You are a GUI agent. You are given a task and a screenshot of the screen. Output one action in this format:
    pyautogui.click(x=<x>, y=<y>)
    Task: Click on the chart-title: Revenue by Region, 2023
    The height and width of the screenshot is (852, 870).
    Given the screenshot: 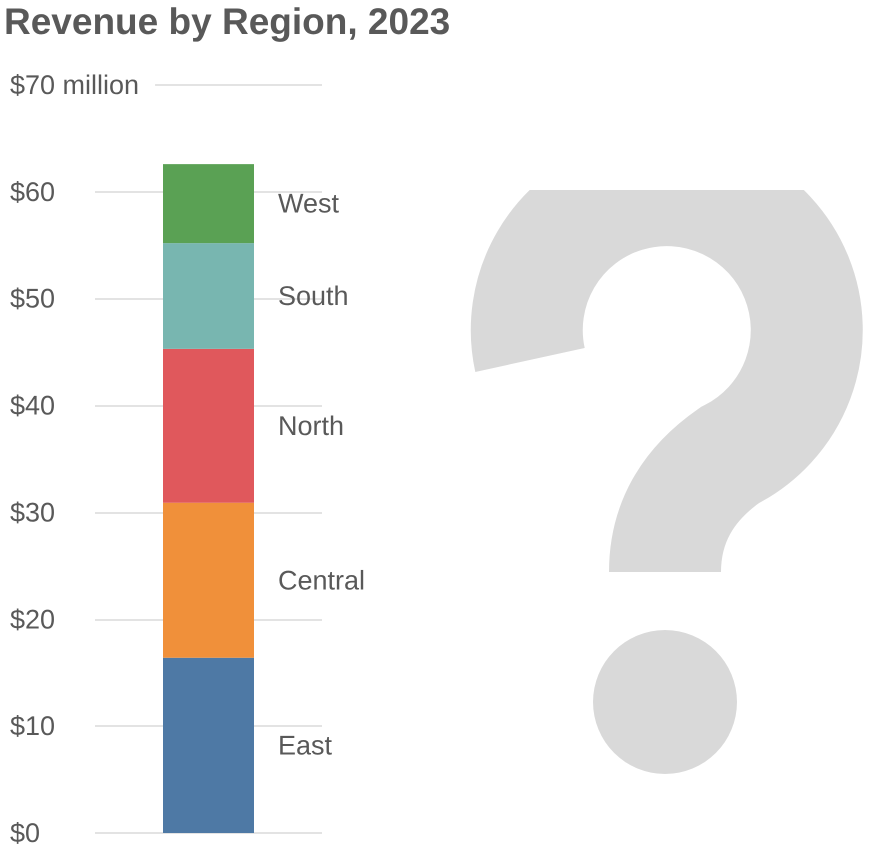 What is the action you would take?
    pyautogui.click(x=227, y=22)
    